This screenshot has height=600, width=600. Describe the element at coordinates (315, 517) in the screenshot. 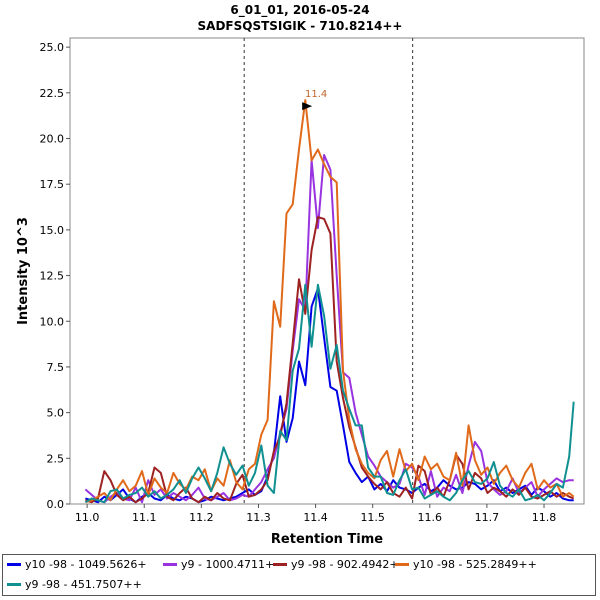

I see `x-tick-label: 11.4` at that location.